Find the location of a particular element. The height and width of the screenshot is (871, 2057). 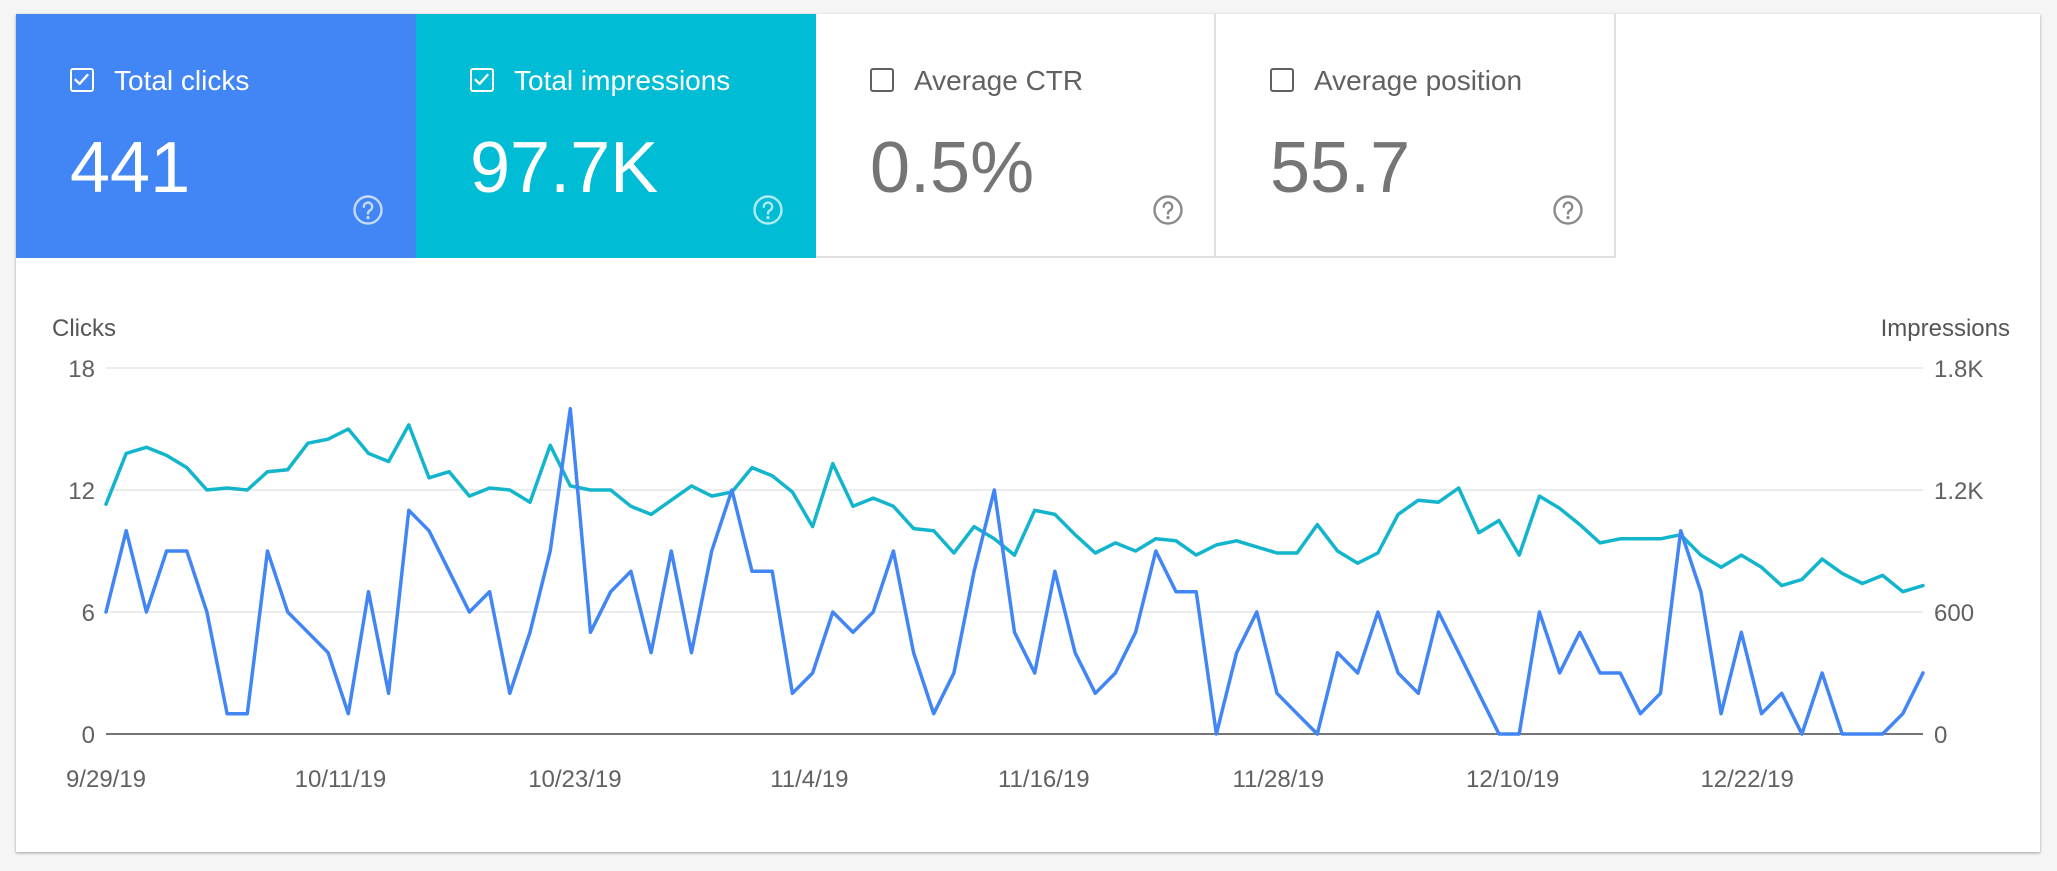

right-tick-label: 0 is located at coordinates (1940, 735).